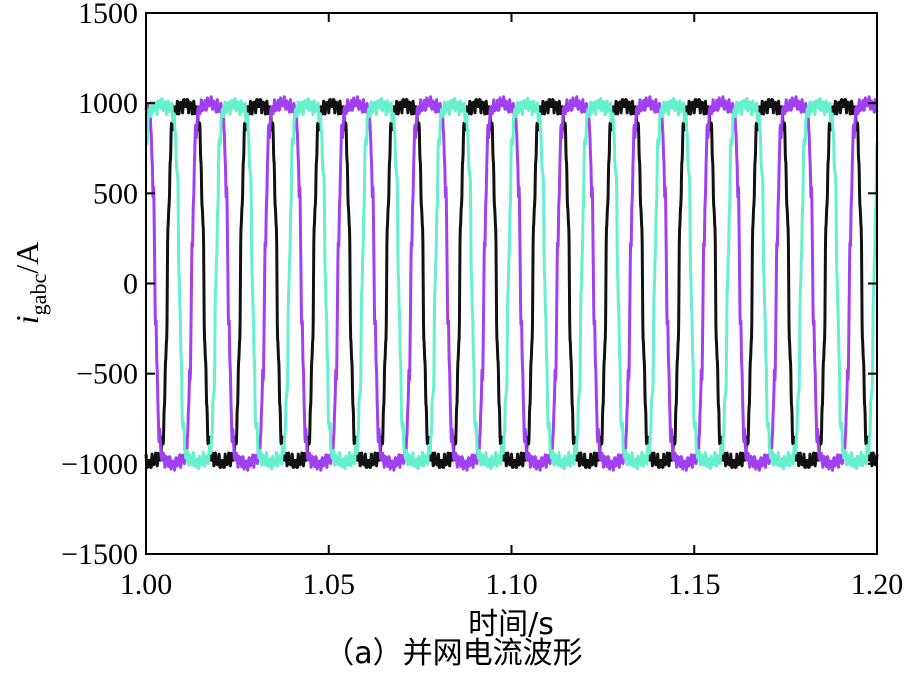  I want to click on x-tick-label: 1.05, so click(329, 584).